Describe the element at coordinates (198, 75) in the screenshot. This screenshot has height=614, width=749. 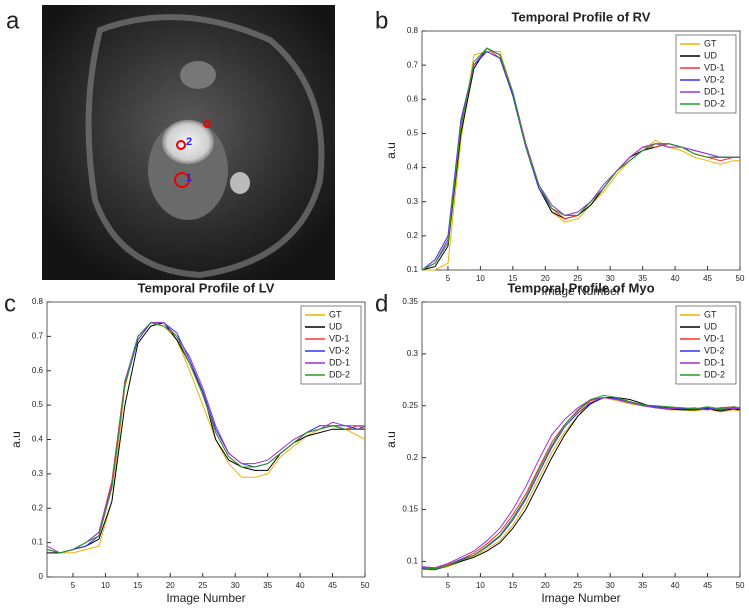
I see `structure` at that location.